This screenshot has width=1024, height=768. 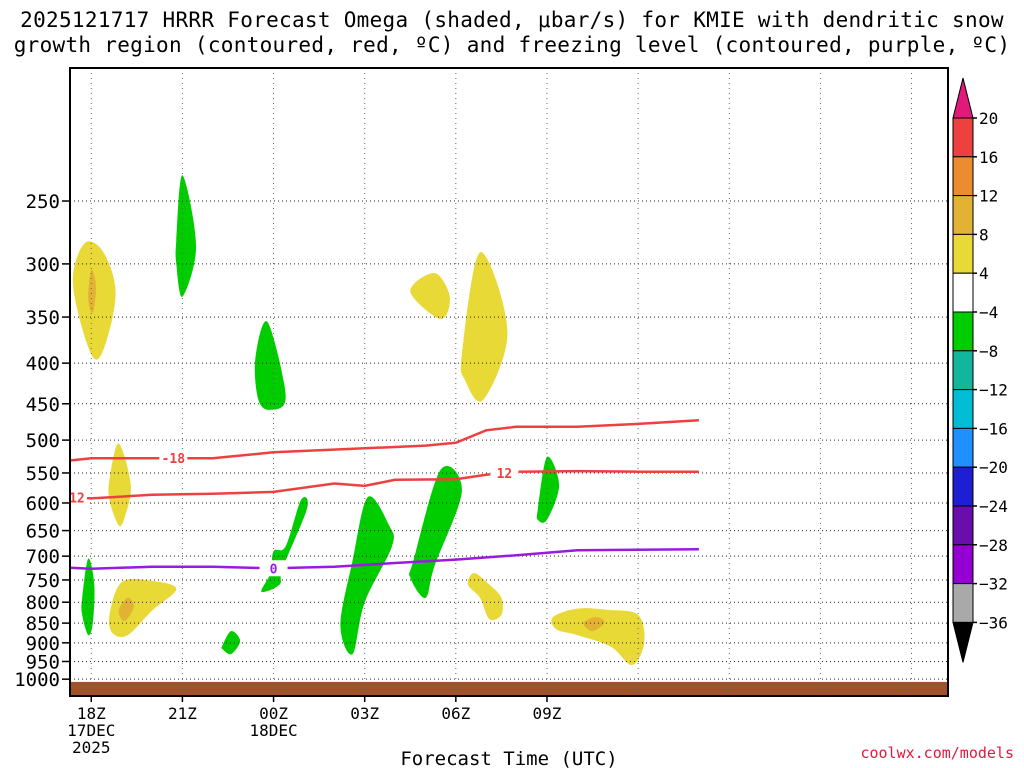 I want to click on dgz-minus12-label: -12, so click(x=72, y=499).